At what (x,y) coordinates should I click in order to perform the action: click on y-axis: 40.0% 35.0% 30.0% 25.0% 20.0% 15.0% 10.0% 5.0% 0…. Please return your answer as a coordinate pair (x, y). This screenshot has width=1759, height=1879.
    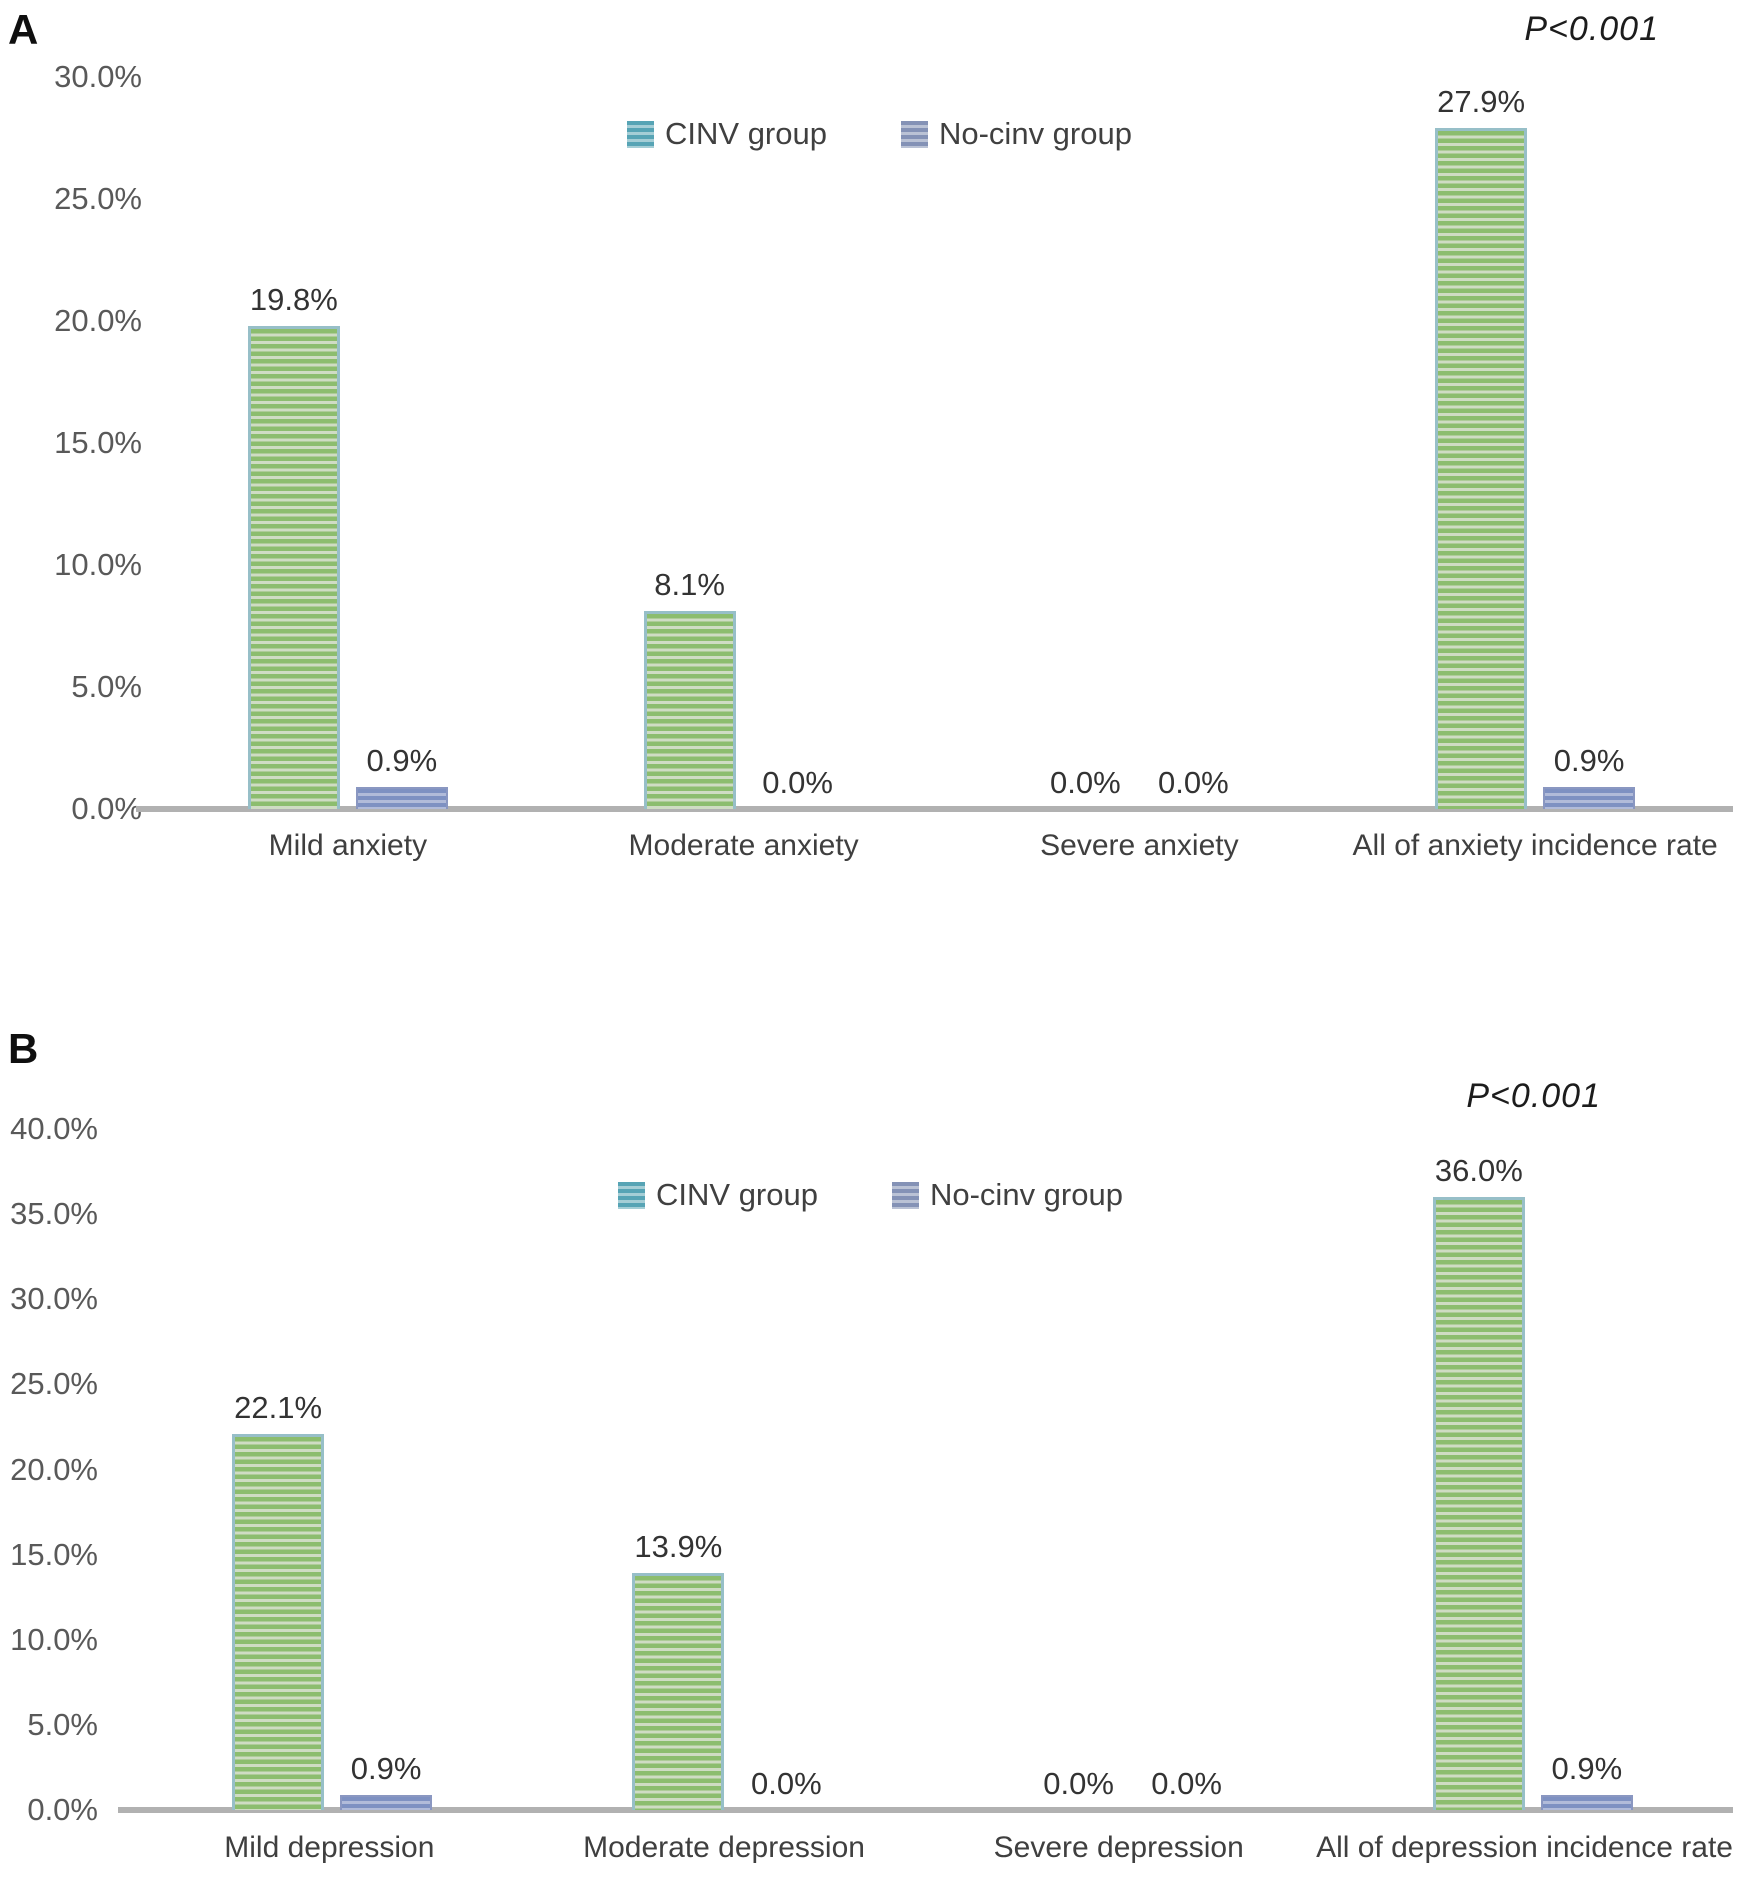
    Looking at the image, I should click on (49, 1469).